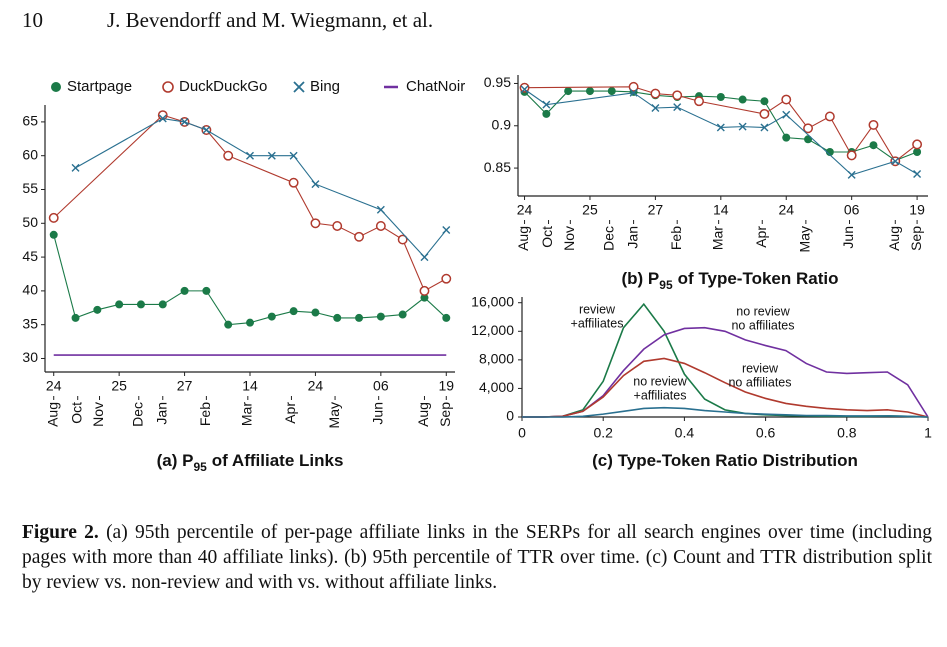  Describe the element at coordinates (492, 330) in the screenshot. I see `y-tick-label: 12,000` at that location.